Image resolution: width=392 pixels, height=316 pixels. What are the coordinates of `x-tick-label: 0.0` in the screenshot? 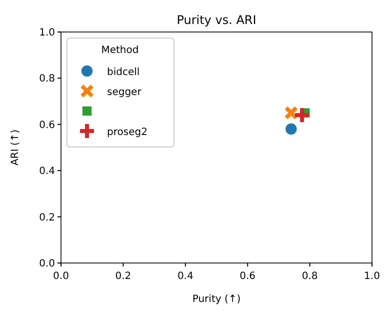 It's located at (61, 276).